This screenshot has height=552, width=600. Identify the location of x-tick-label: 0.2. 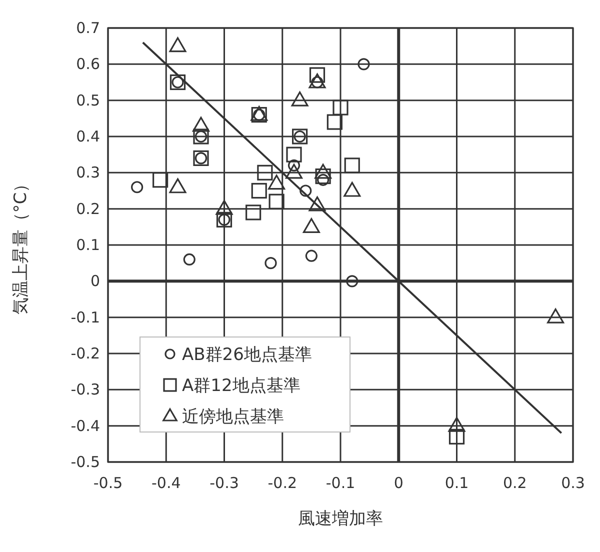
(514, 483).